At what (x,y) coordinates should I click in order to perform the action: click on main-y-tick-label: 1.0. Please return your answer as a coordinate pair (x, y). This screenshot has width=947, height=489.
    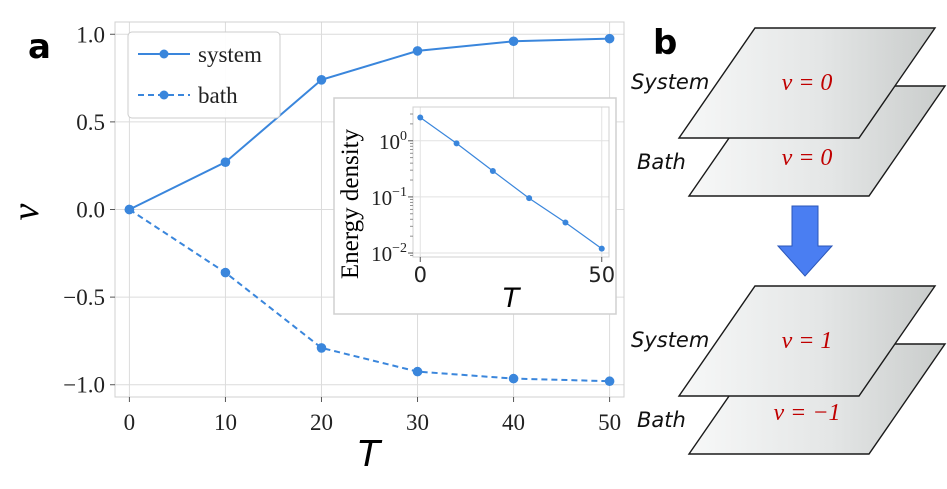
    Looking at the image, I should click on (90, 34).